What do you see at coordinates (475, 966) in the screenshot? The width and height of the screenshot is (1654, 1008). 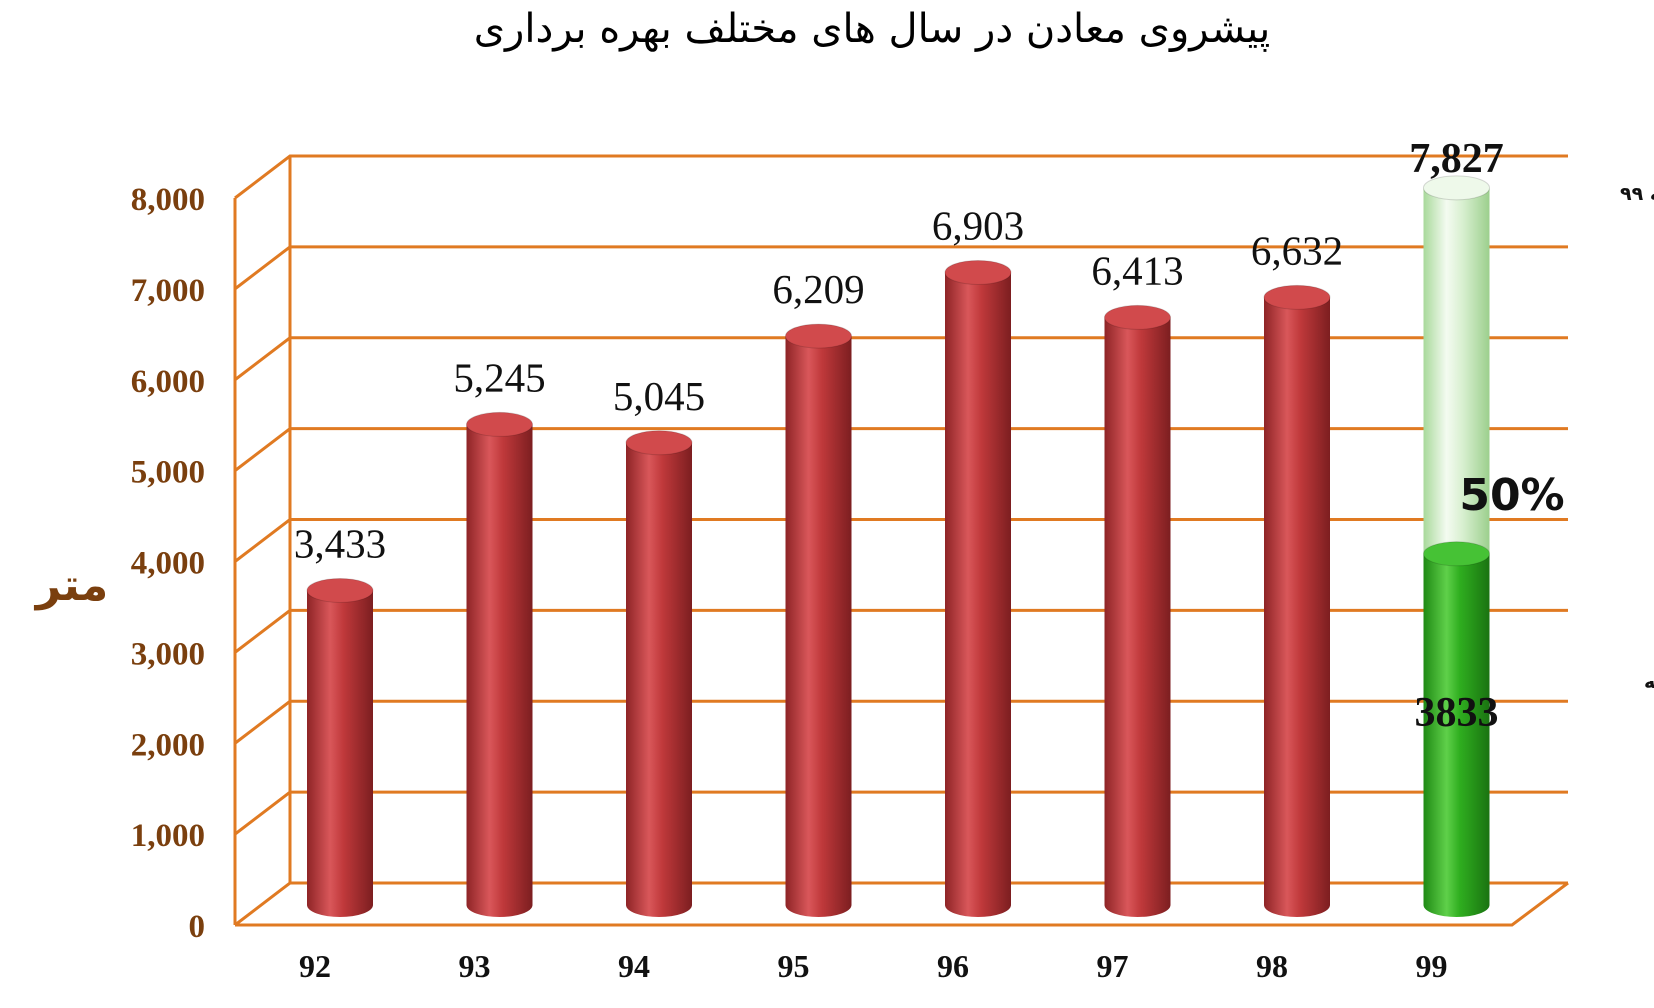 I see `x-tick-label: 93` at bounding box center [475, 966].